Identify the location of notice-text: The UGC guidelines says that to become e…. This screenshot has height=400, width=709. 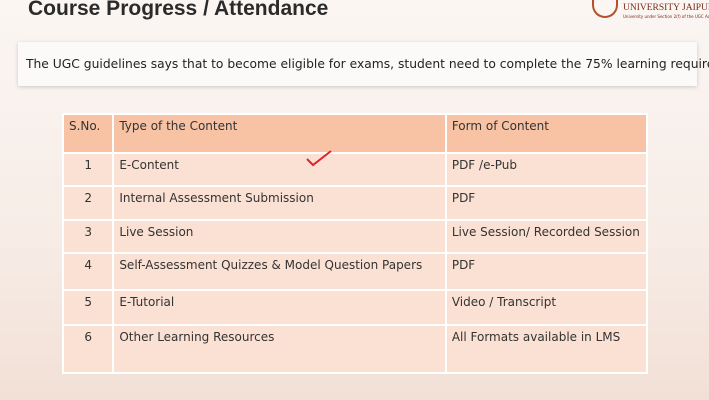
(367, 64).